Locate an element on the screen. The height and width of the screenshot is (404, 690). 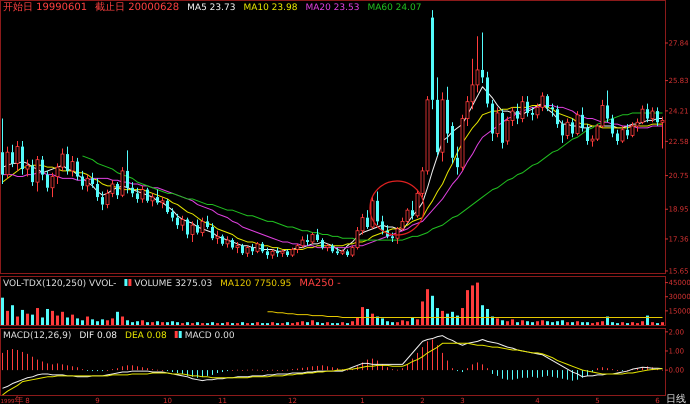
text: DIF 0.08 is located at coordinates (98, 336).